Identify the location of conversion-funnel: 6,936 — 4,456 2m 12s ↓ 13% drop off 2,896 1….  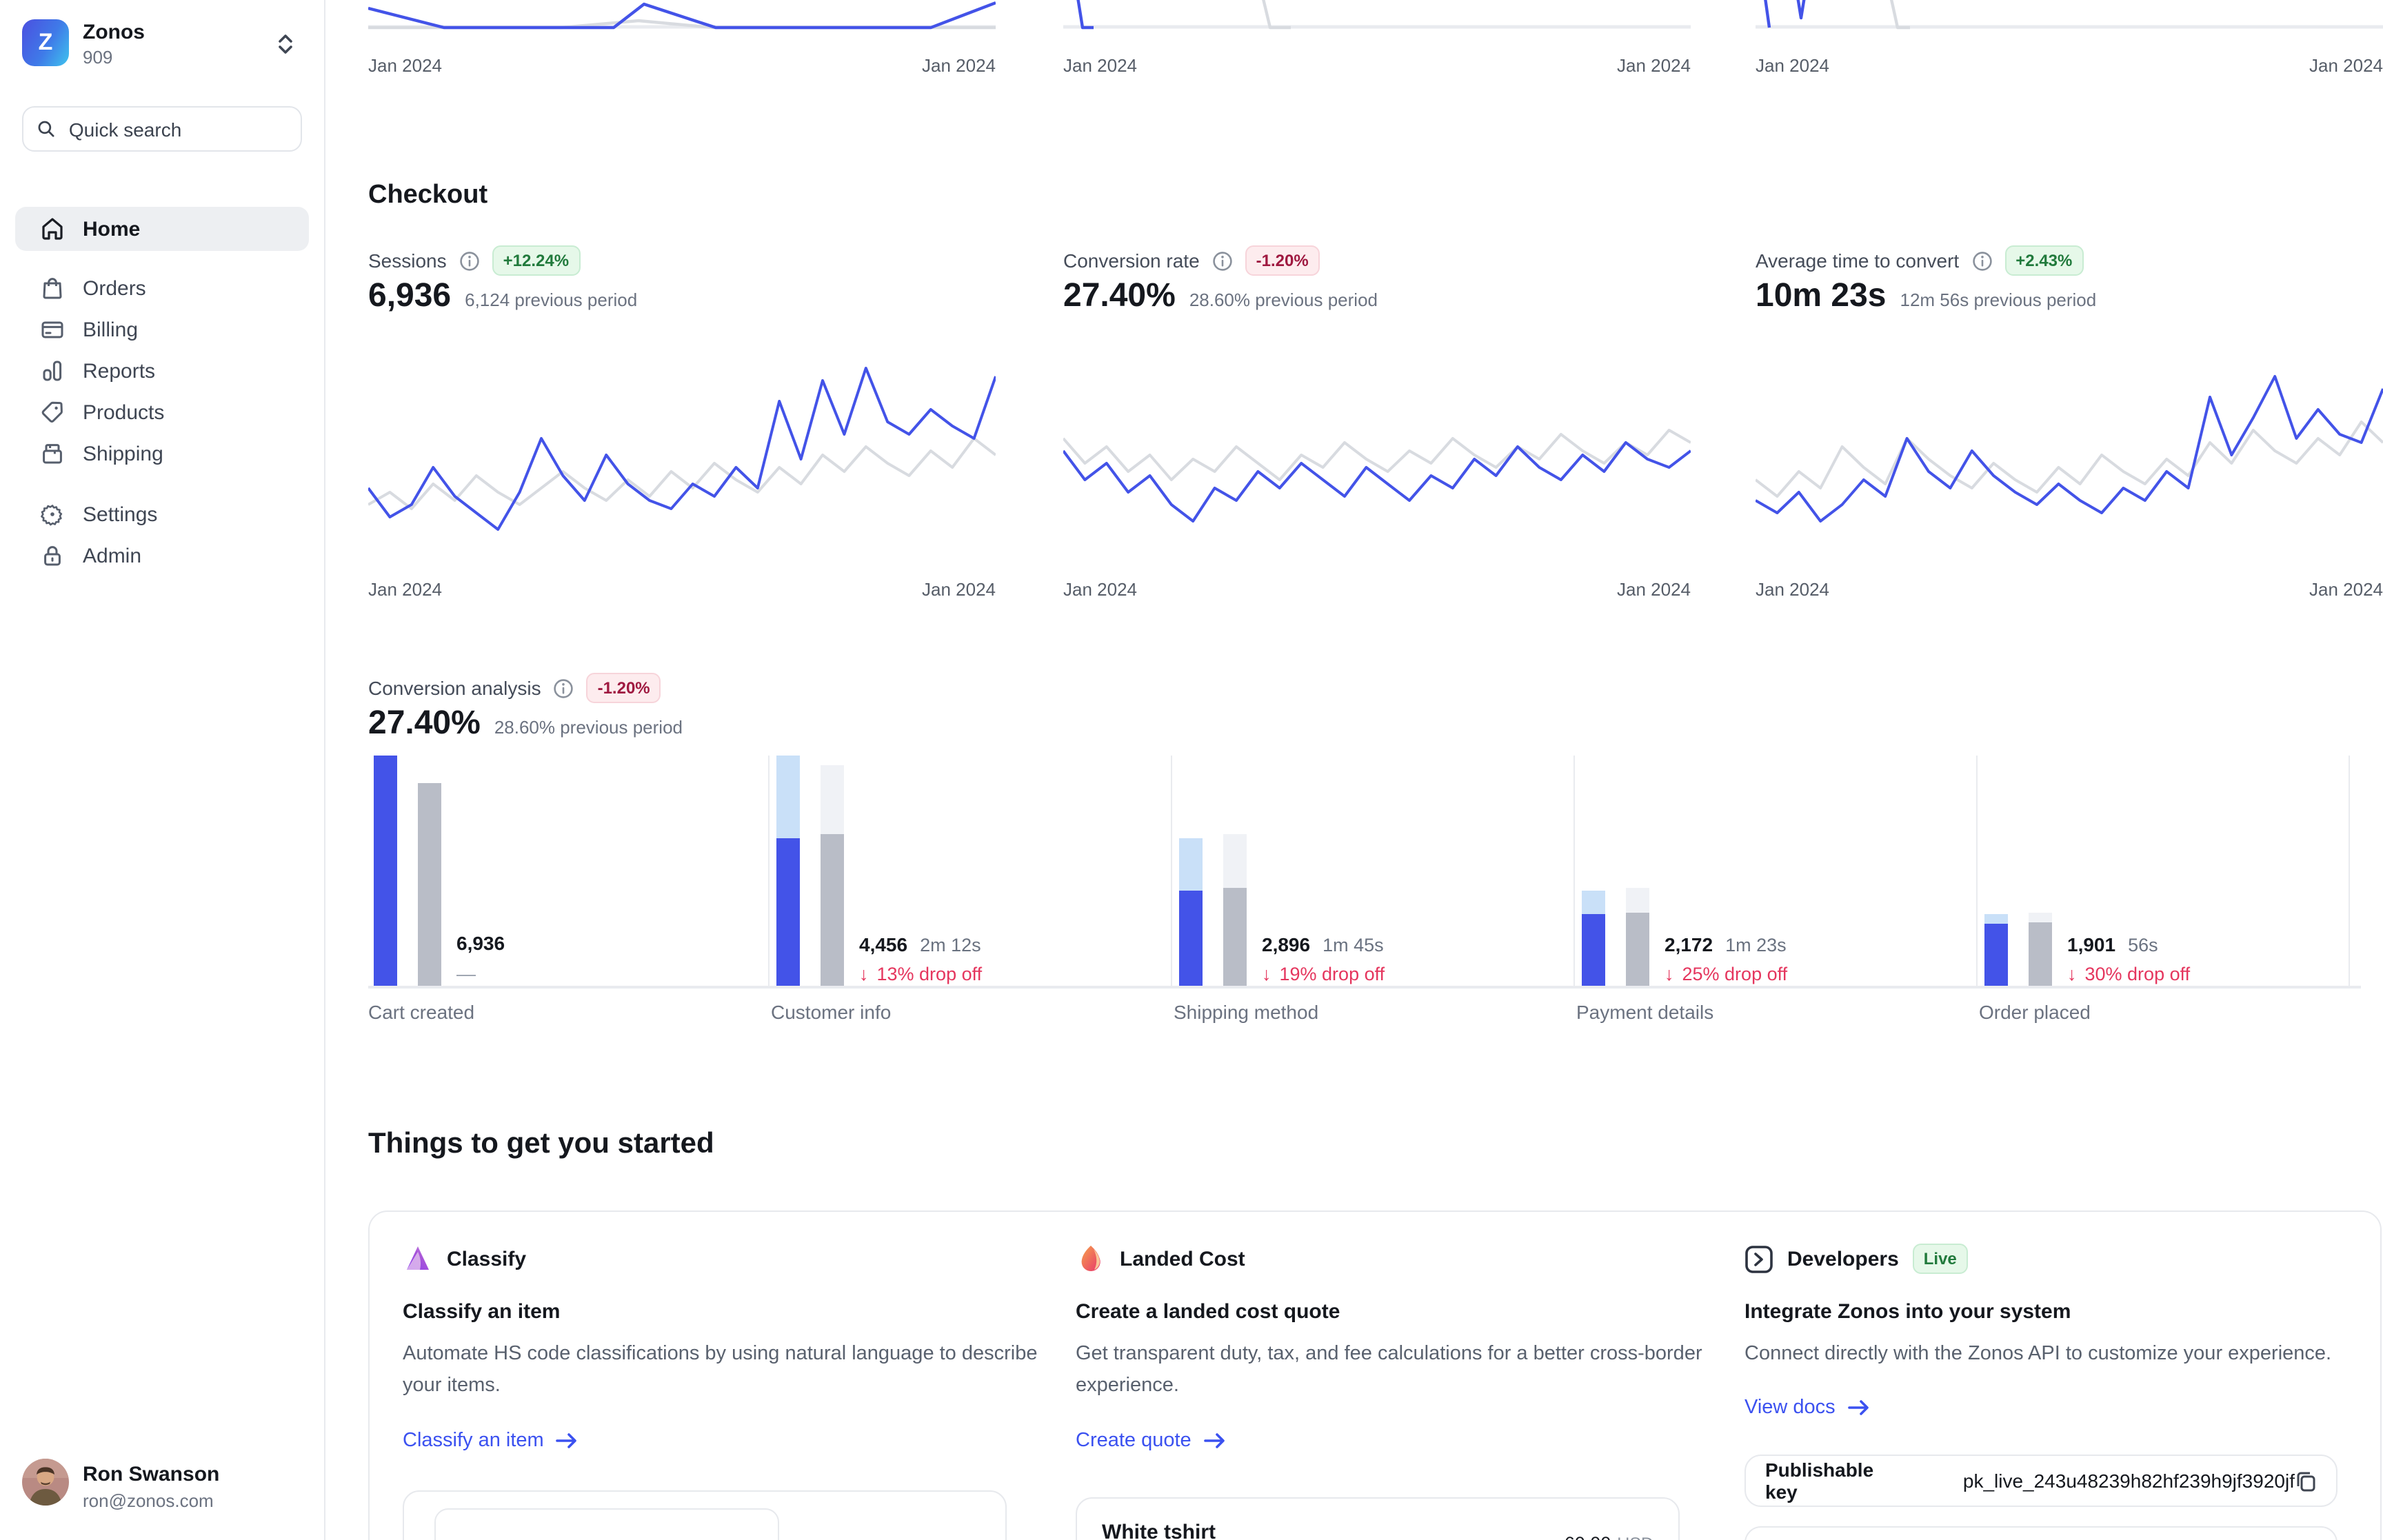
(1364, 872).